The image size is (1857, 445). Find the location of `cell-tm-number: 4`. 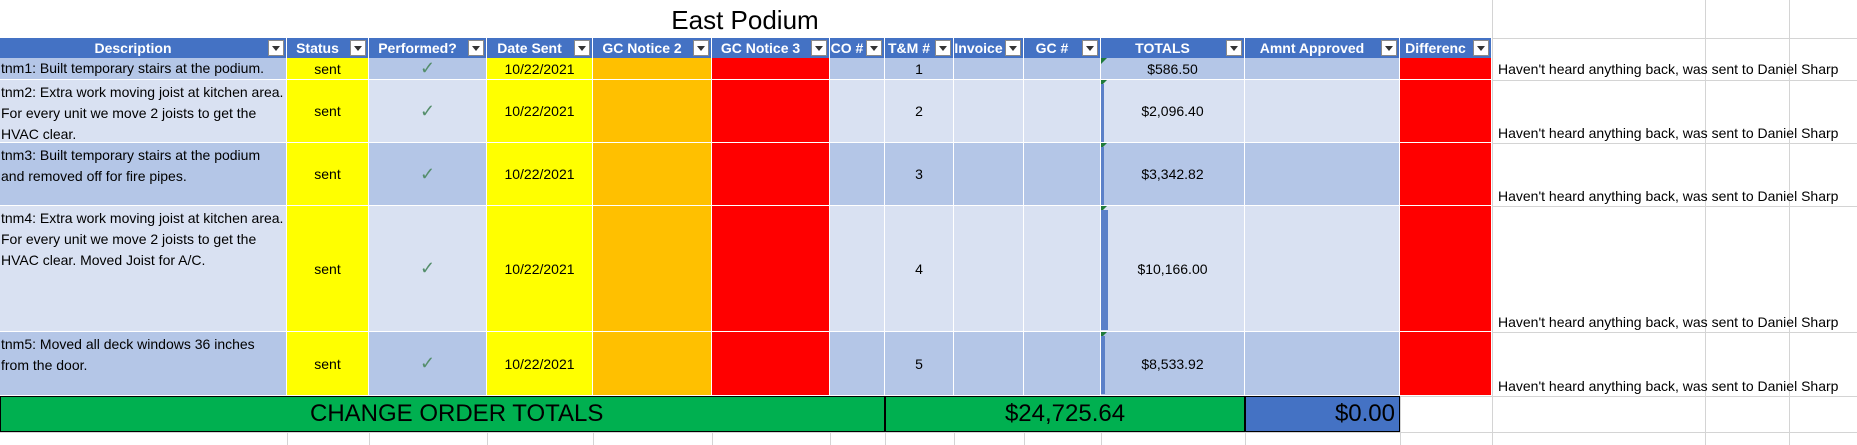

cell-tm-number: 4 is located at coordinates (919, 269).